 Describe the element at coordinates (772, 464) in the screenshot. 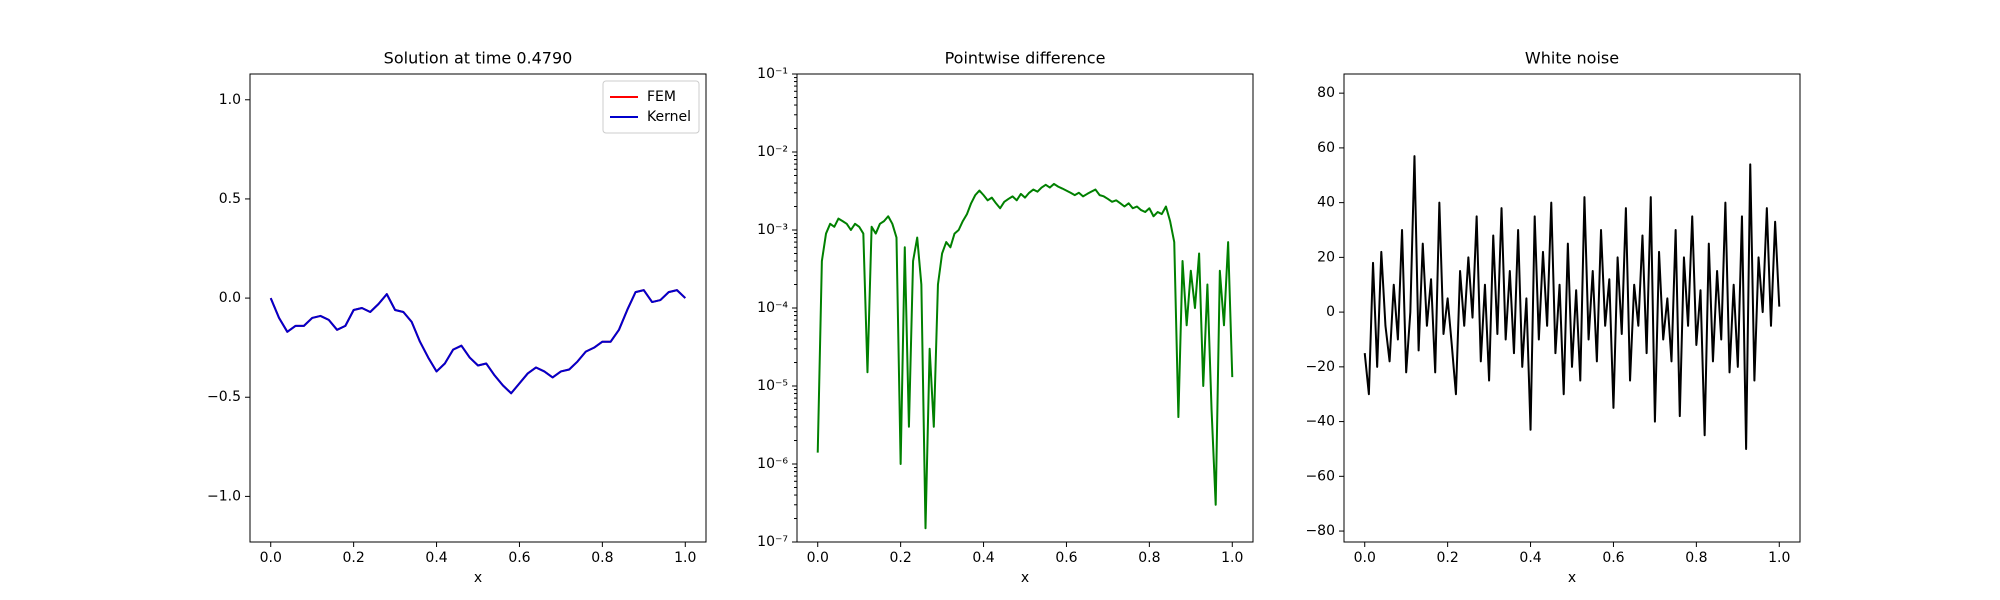

I see `y-tick-label: 10⁻⁶` at that location.